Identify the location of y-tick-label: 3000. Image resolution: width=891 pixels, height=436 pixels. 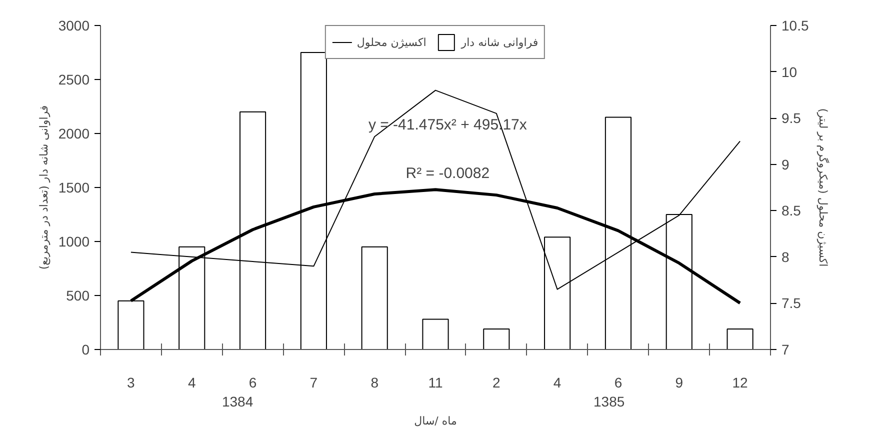
(74, 26).